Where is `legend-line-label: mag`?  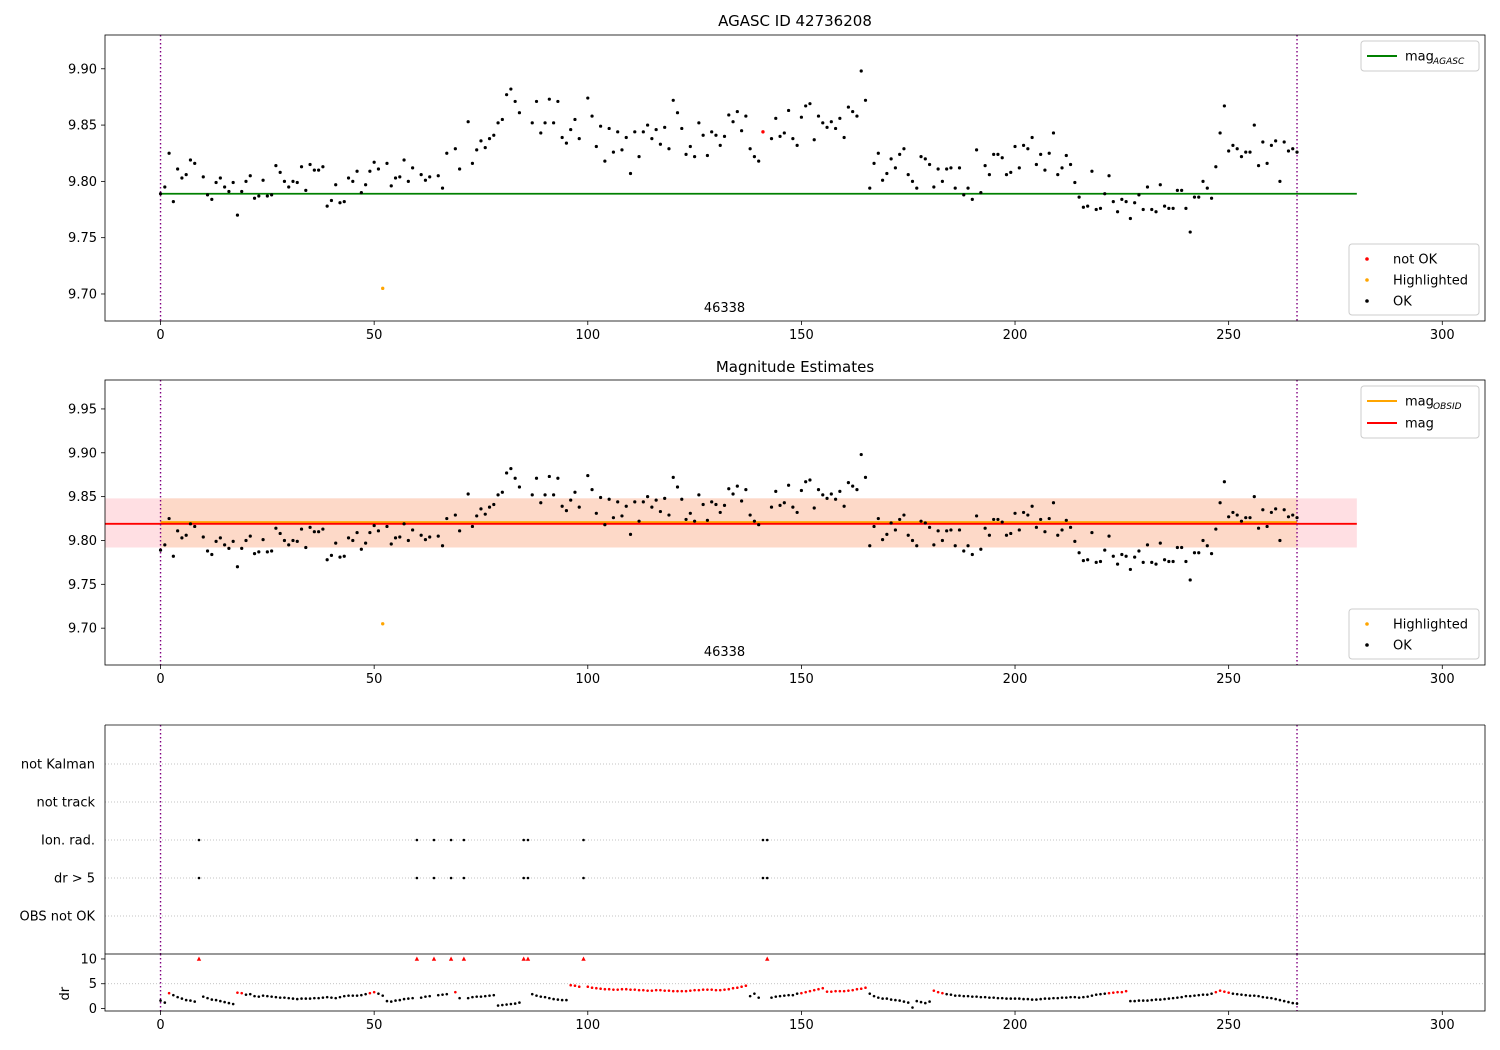 legend-line-label: mag is located at coordinates (1419, 424).